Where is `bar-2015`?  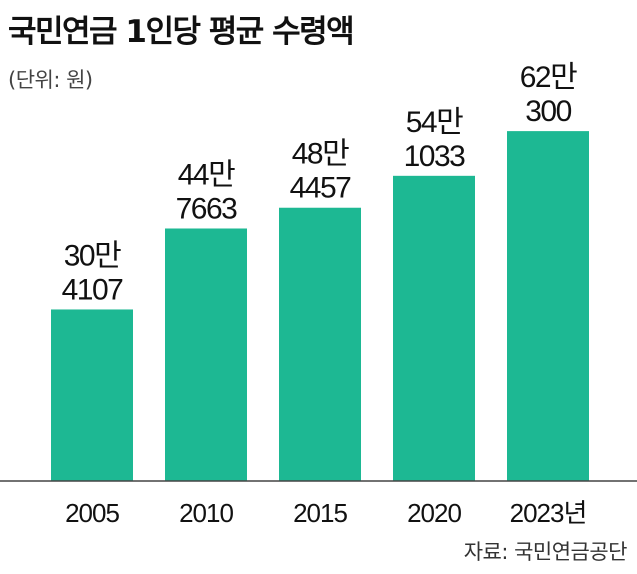 bar-2015 is located at coordinates (320, 344).